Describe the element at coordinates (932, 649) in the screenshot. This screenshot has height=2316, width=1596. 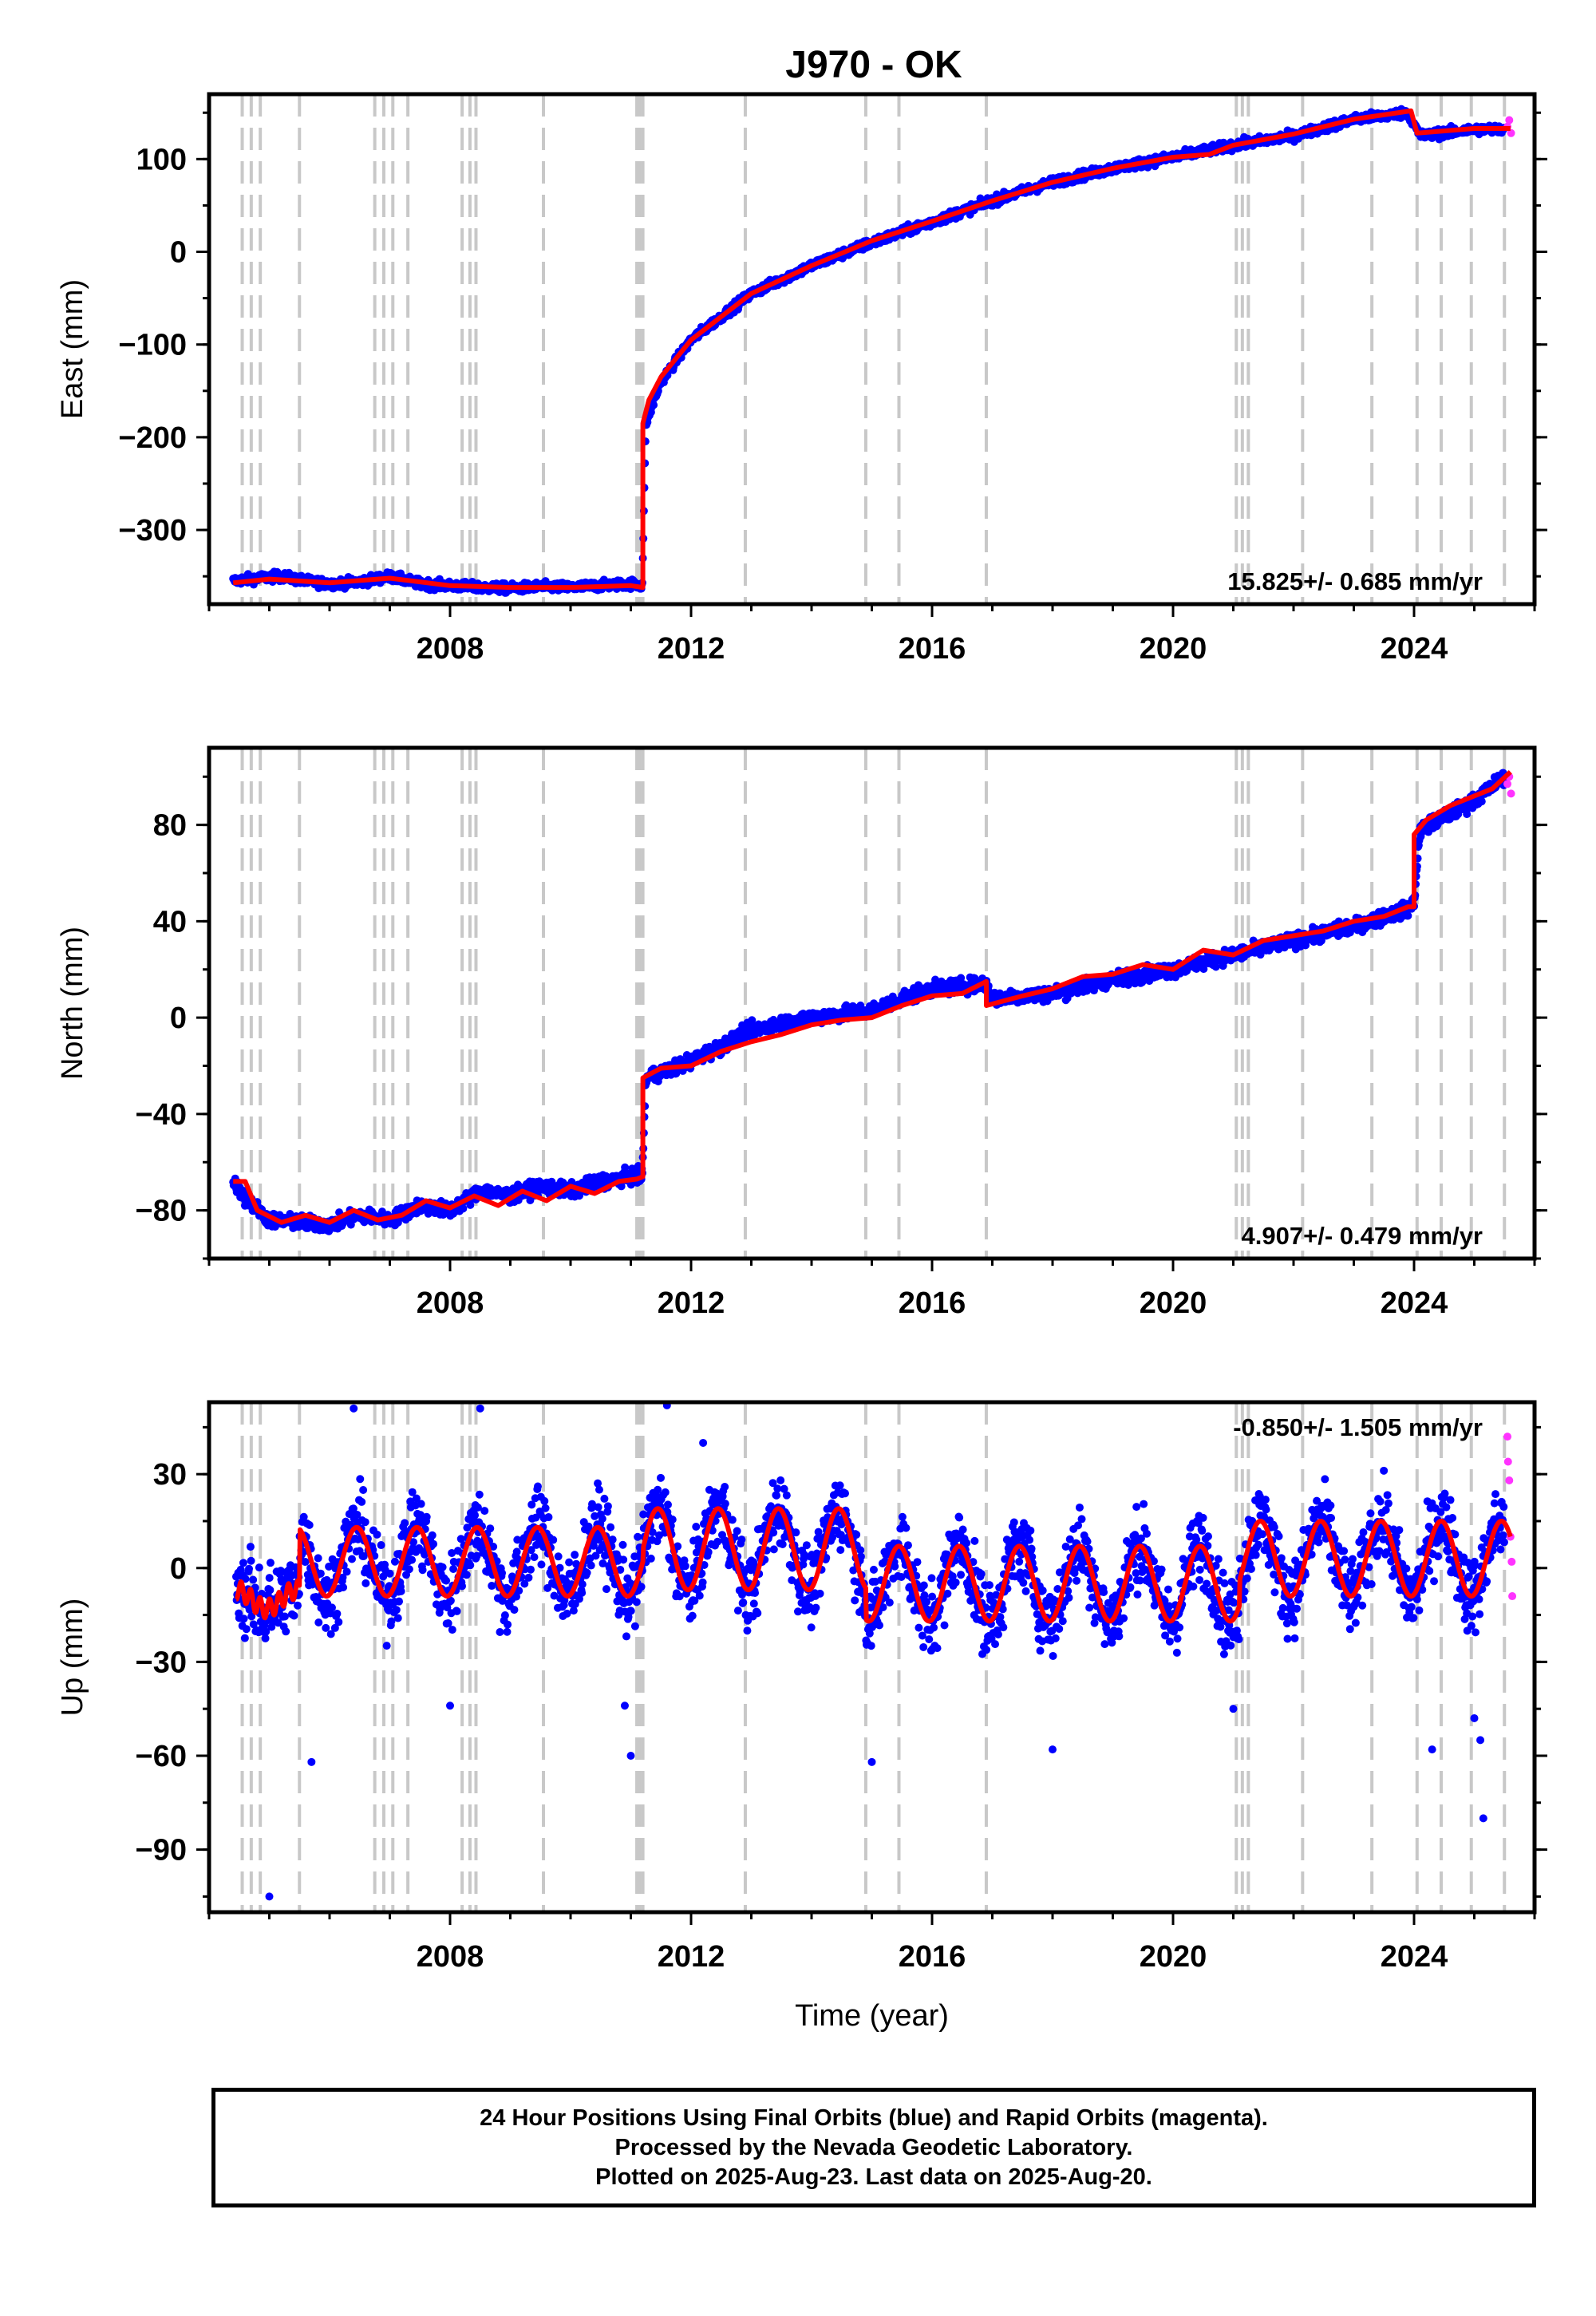
I see `x-tick-label: 2016` at that location.